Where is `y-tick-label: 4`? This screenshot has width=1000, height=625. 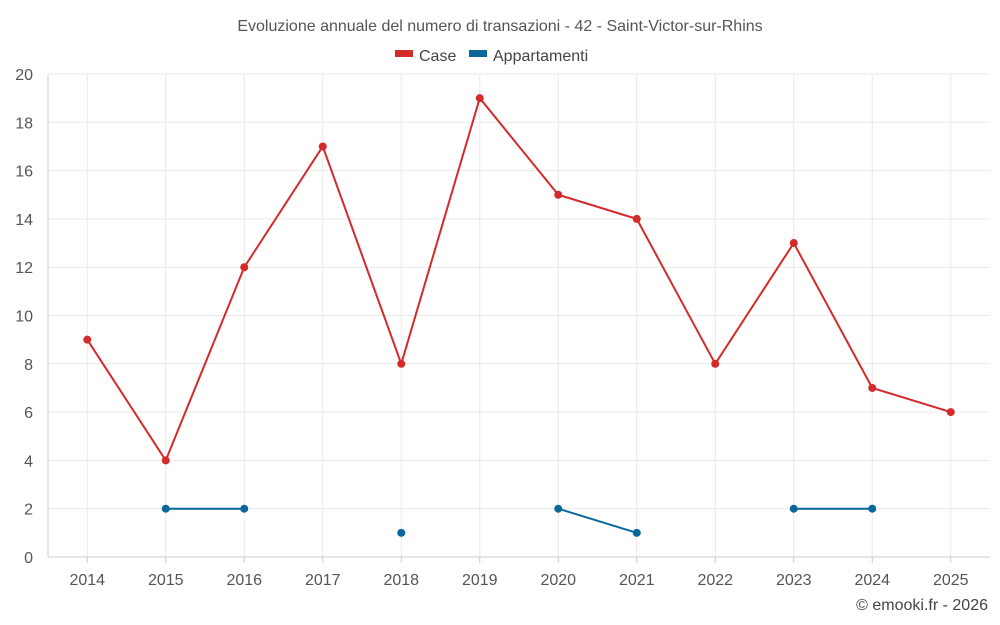 y-tick-label: 4 is located at coordinates (28, 461).